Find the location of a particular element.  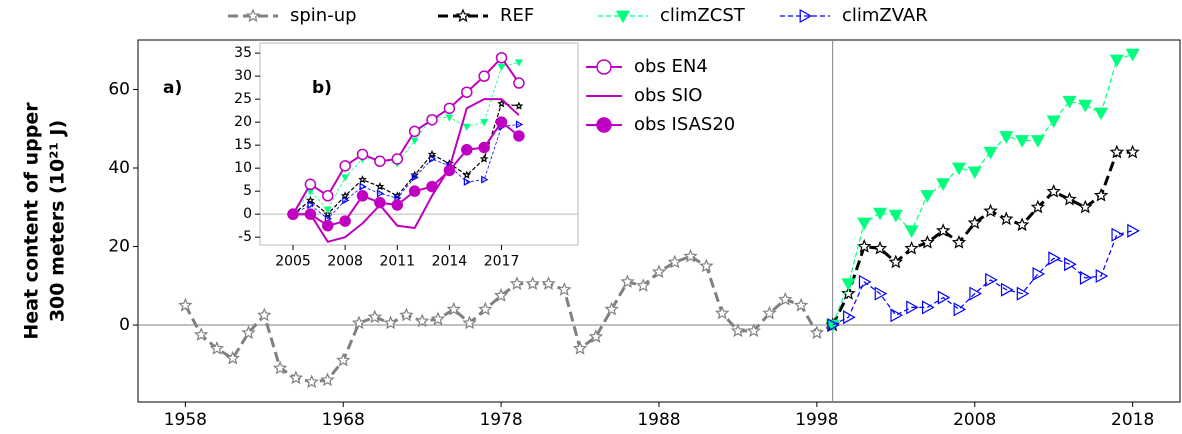

y-tick-label: 20 is located at coordinates (243, 122).